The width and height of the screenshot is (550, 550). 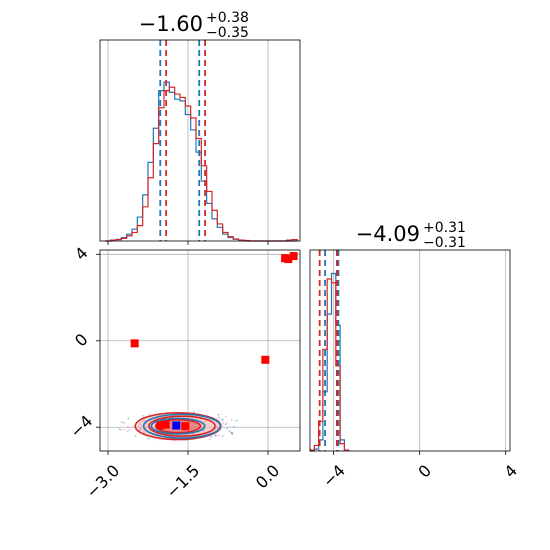 I want to click on marginal-y-title-sup: +0.31, so click(x=444, y=228).